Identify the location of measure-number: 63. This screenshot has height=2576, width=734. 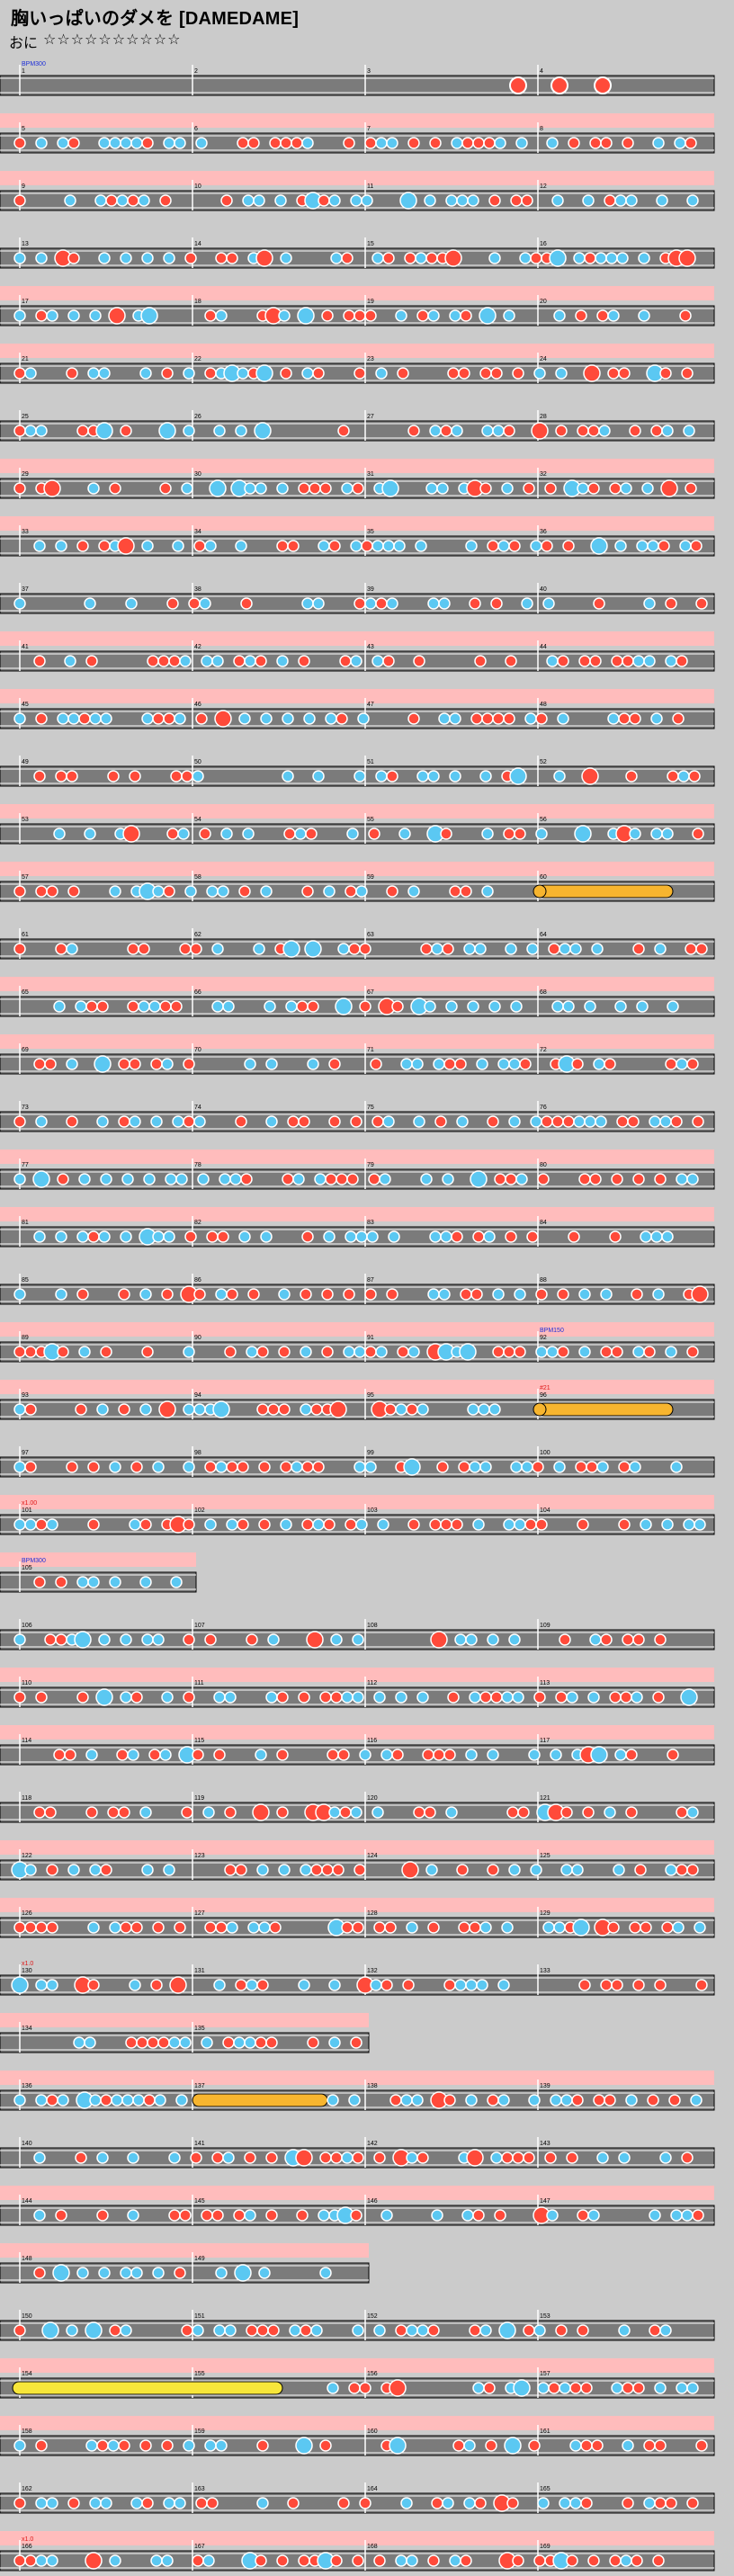
(370, 935).